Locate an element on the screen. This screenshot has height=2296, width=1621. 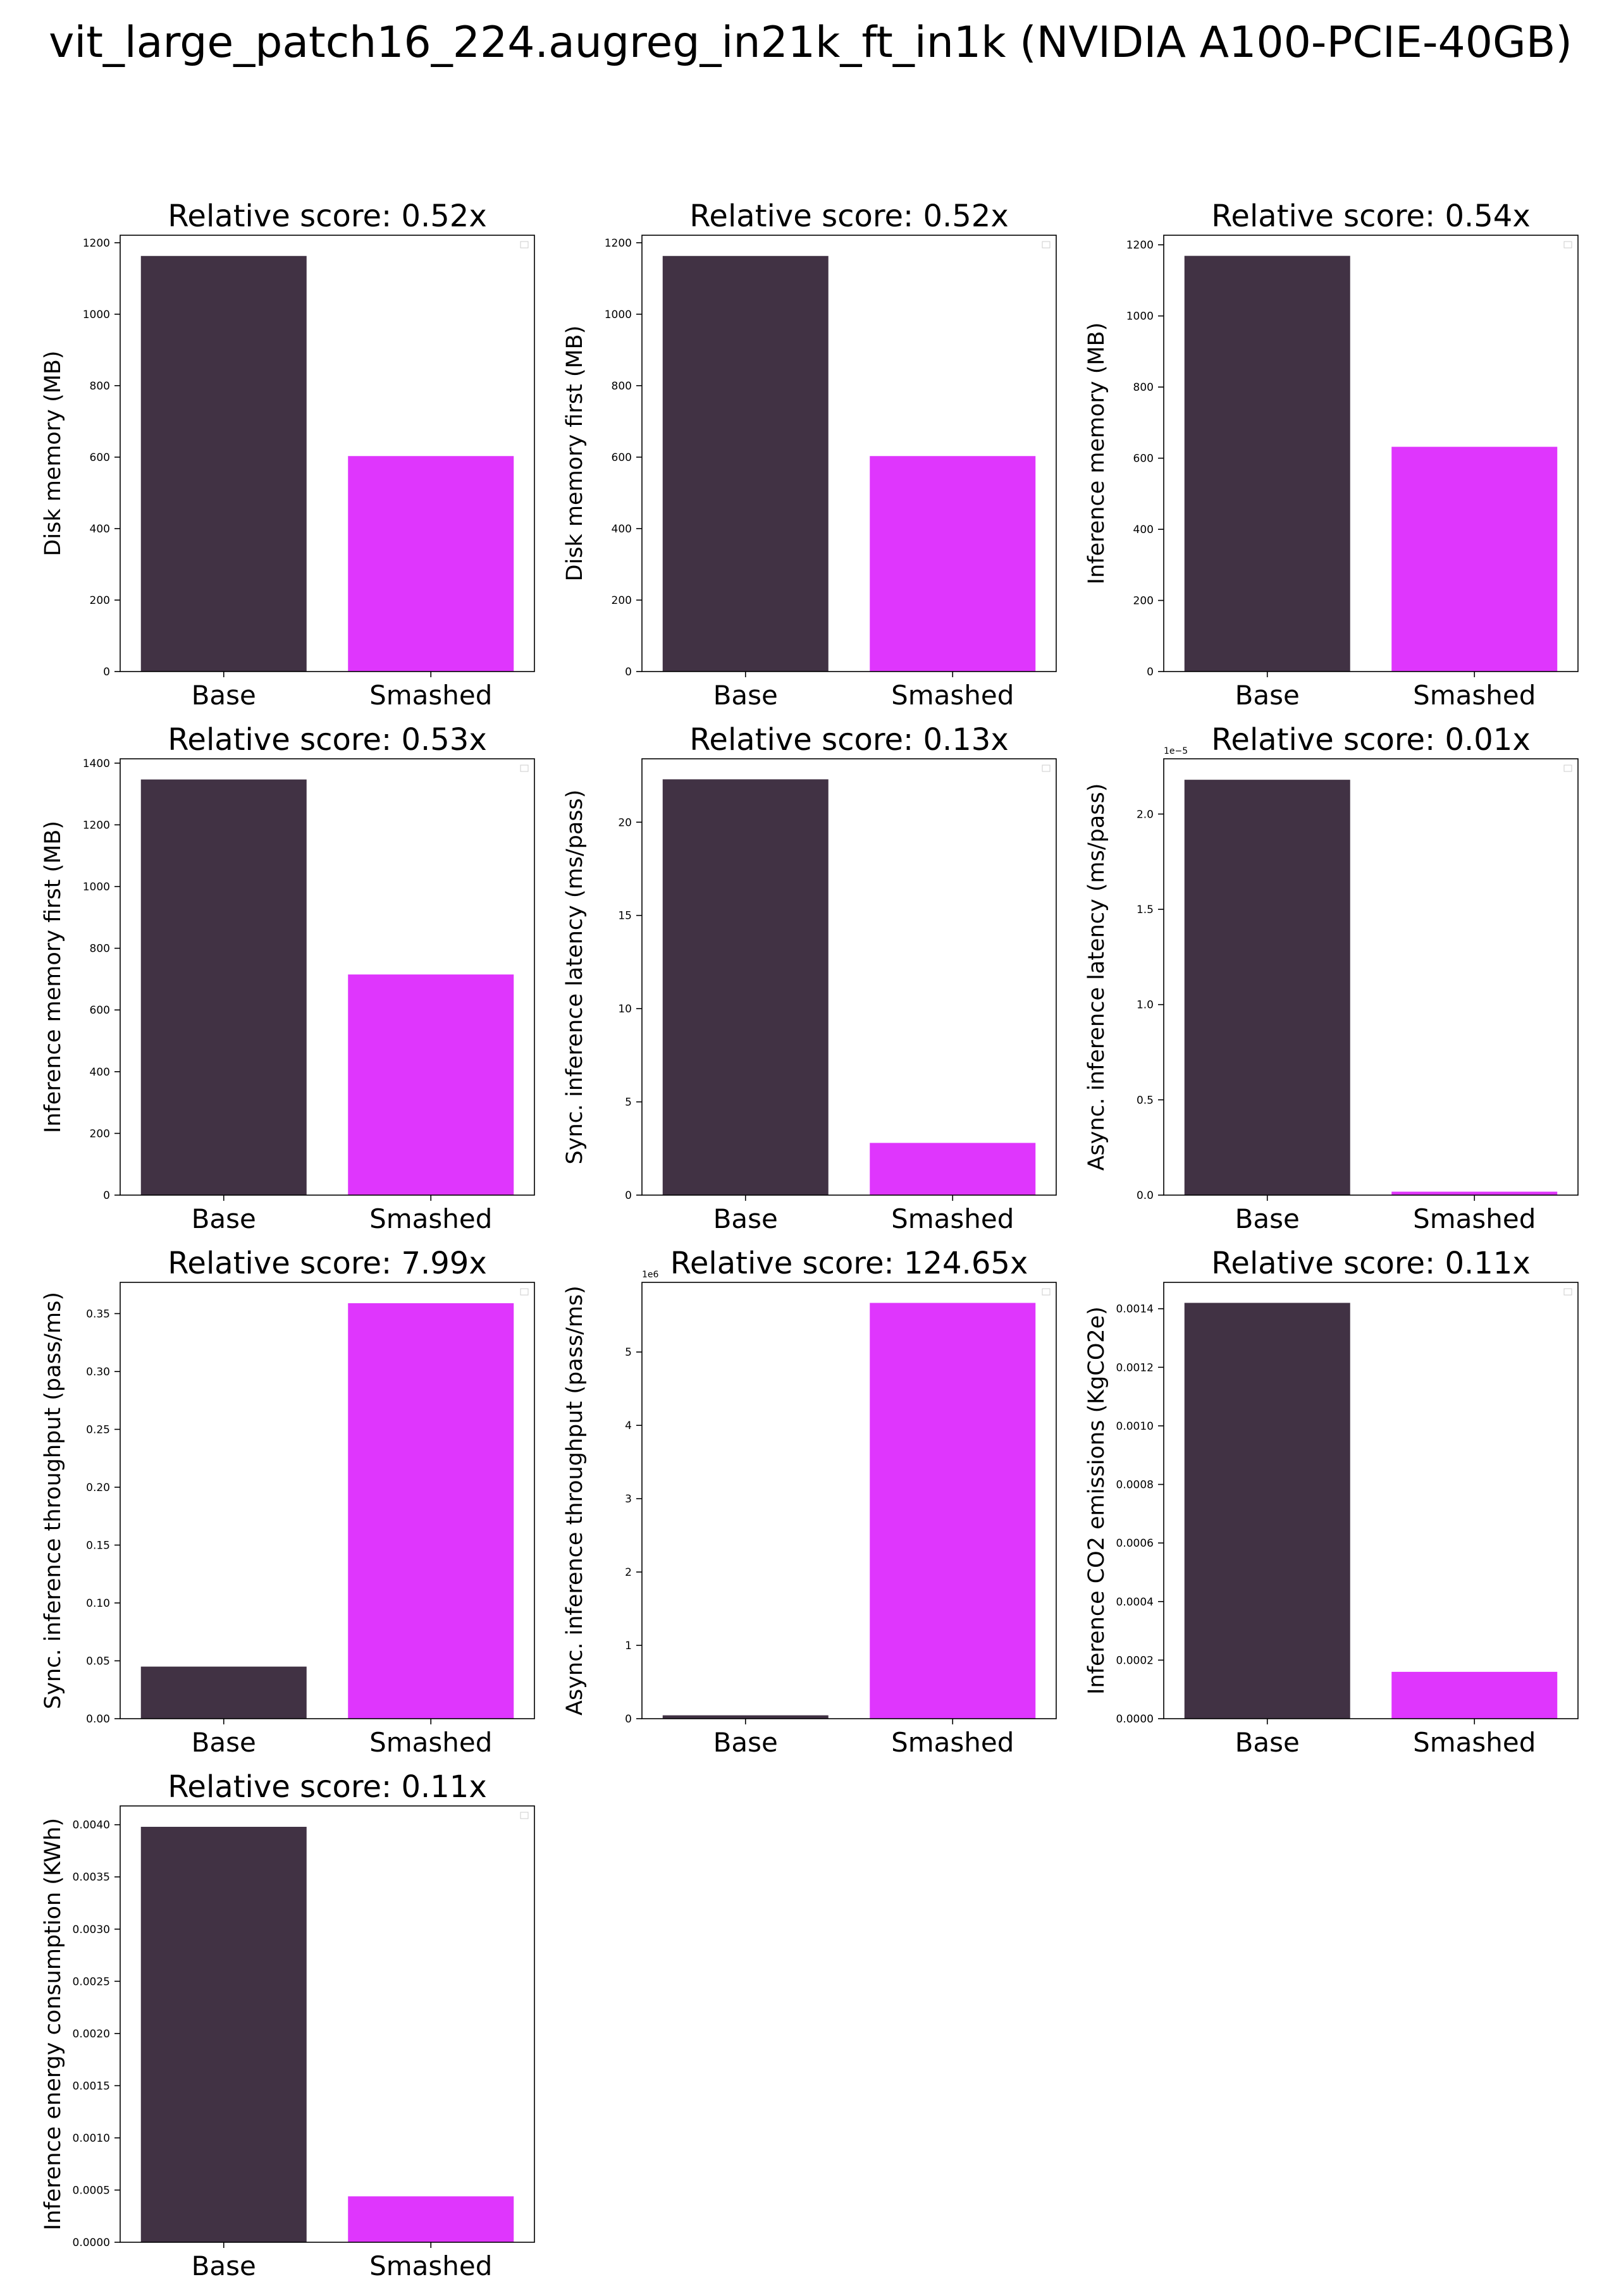
subplot-title: Relative score: 0.01x is located at coordinates (1371, 740).